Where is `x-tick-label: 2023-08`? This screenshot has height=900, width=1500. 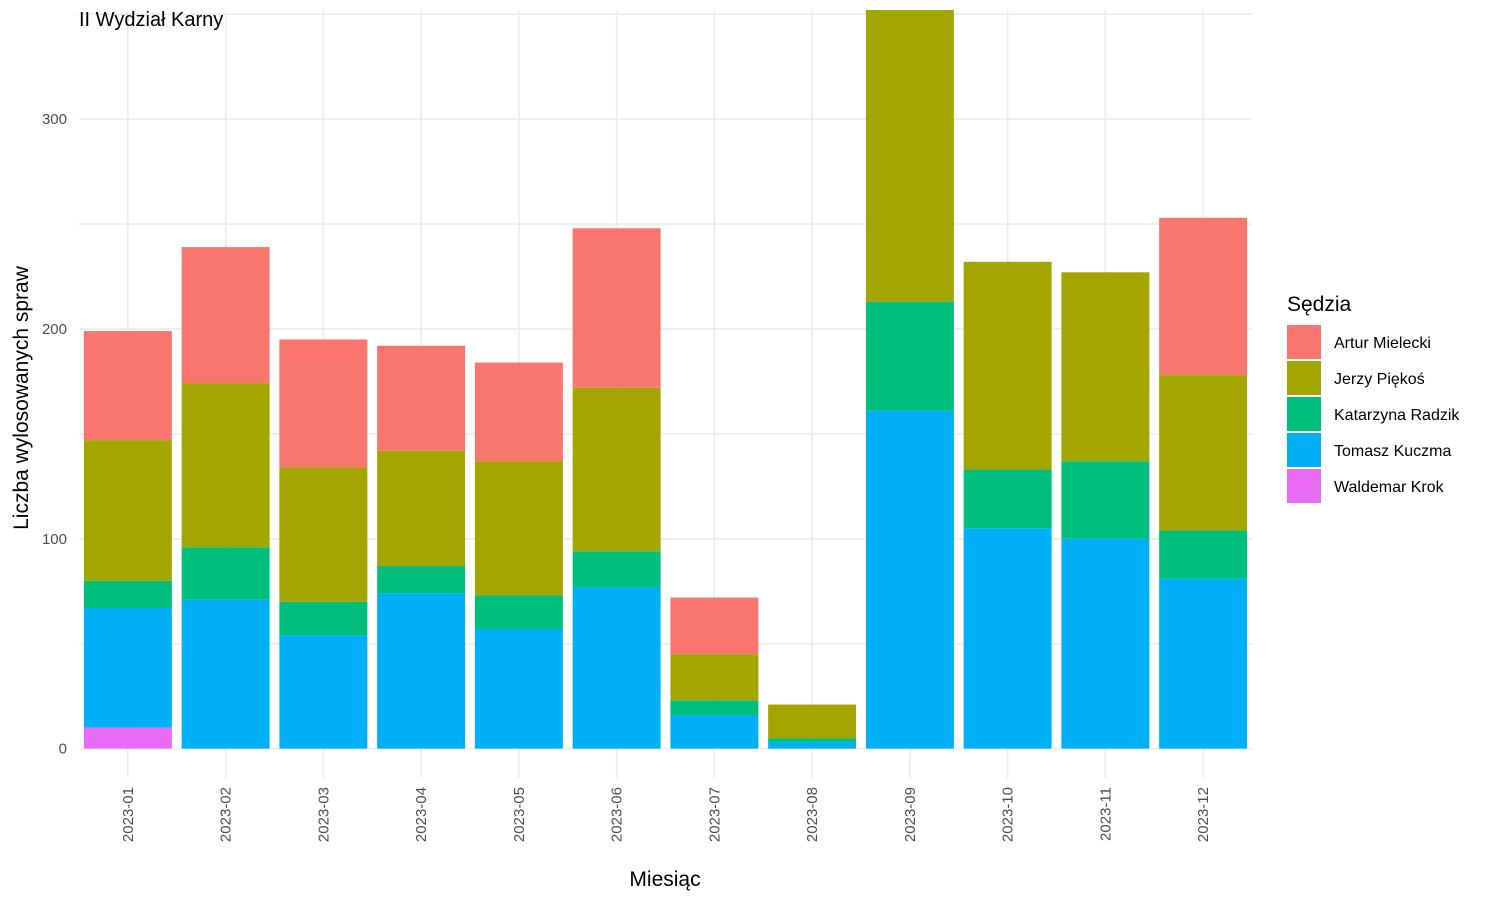 x-tick-label: 2023-08 is located at coordinates (812, 814).